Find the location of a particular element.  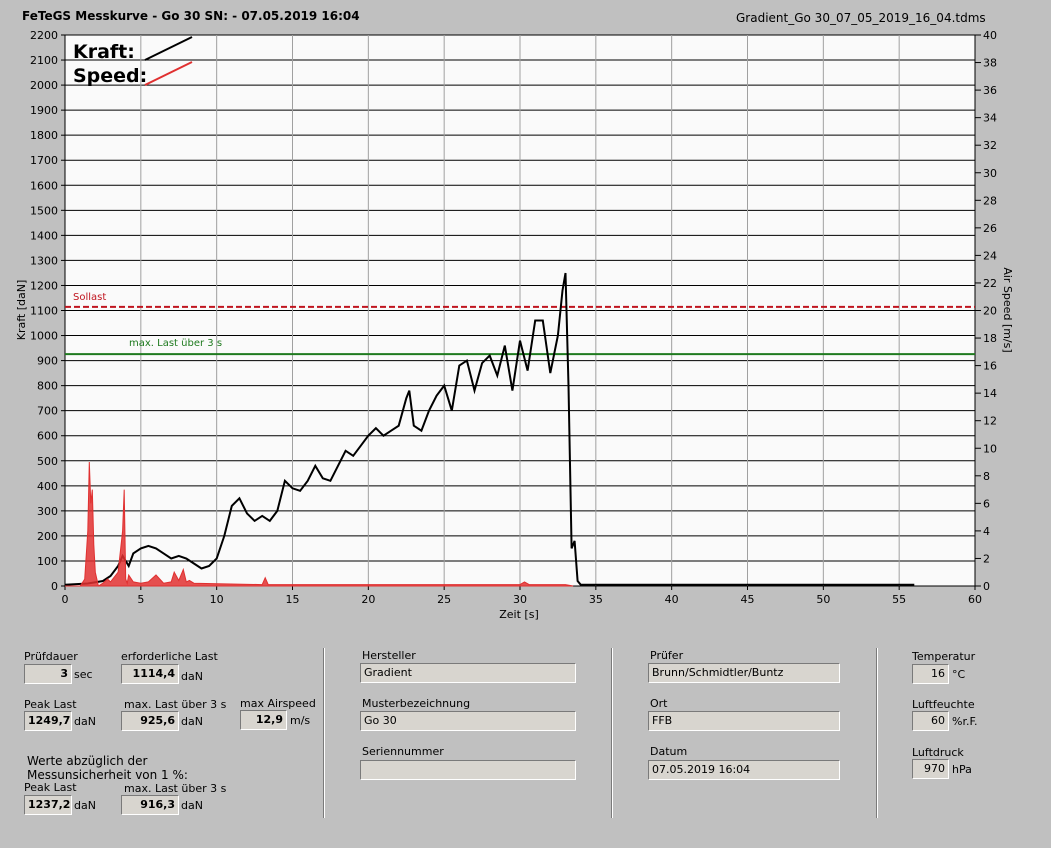

y-tick-label: 200 is located at coordinates (47, 536).